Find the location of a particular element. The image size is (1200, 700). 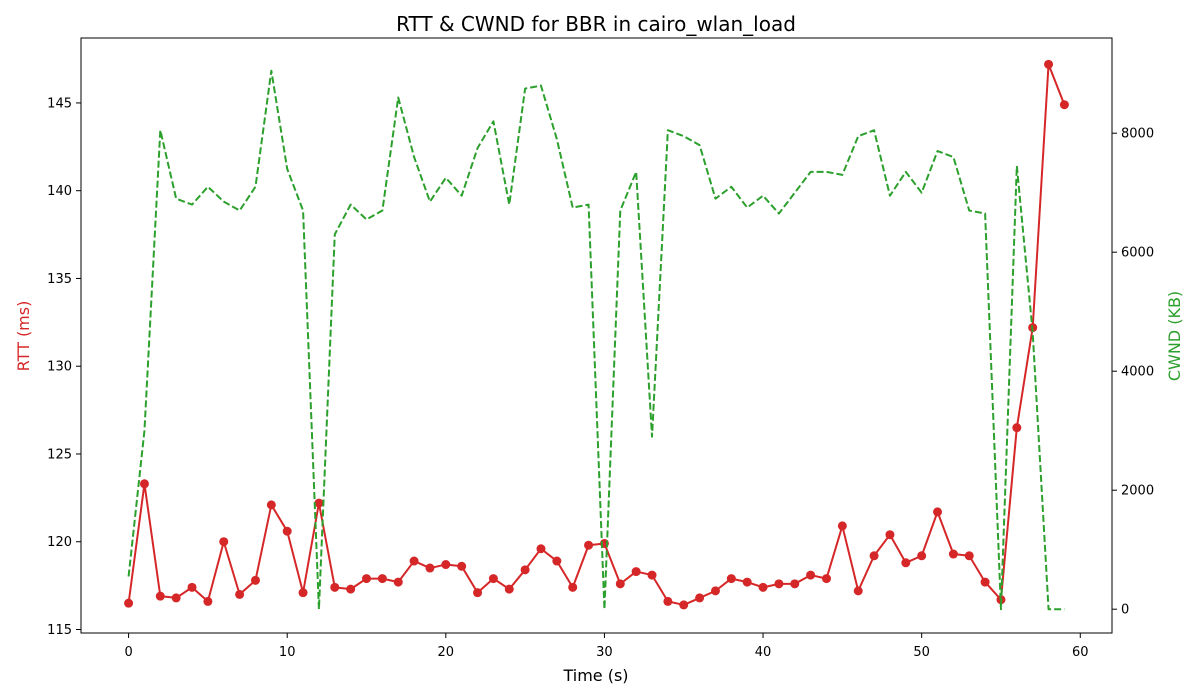

left-y-tick-label: 125 is located at coordinates (59, 454).